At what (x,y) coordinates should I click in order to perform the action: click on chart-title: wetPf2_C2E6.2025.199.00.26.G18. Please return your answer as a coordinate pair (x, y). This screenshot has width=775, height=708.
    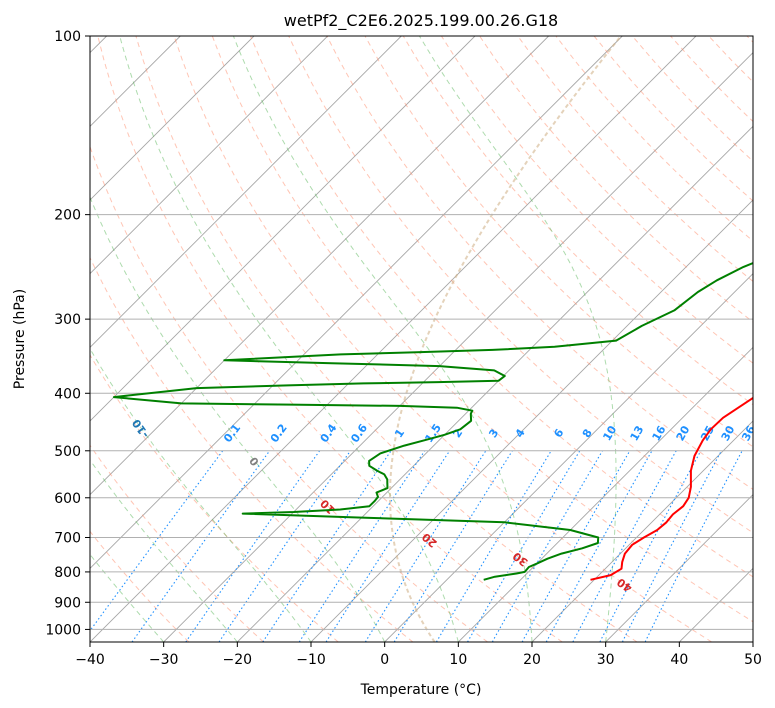
    Looking at the image, I should click on (421, 21).